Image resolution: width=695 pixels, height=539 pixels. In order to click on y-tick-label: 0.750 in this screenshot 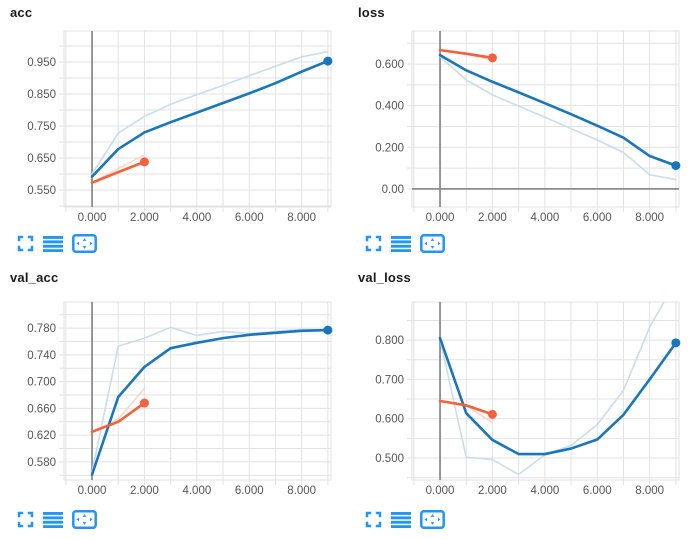, I will do `click(41, 127)`.